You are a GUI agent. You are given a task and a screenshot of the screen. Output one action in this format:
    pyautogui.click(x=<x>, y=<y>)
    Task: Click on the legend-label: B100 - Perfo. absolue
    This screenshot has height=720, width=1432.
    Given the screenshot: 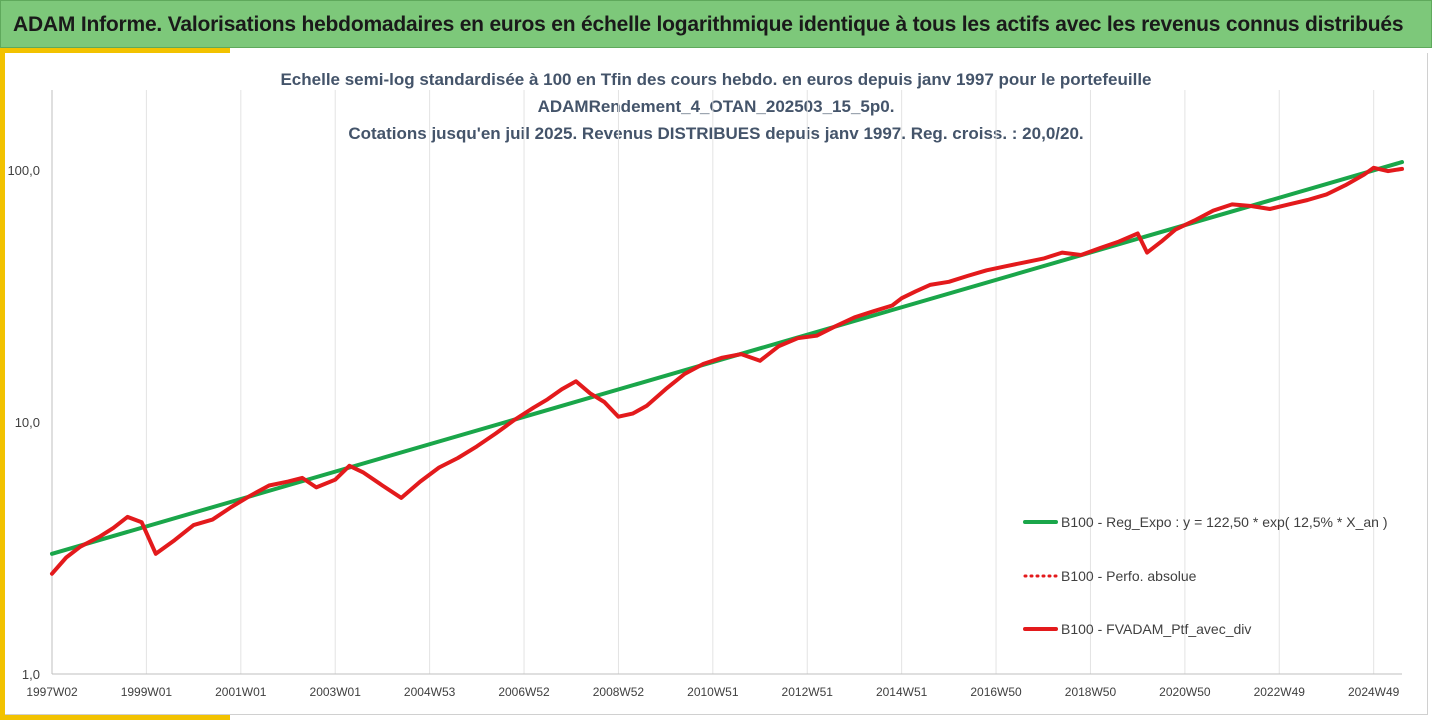 What is the action you would take?
    pyautogui.click(x=1129, y=576)
    